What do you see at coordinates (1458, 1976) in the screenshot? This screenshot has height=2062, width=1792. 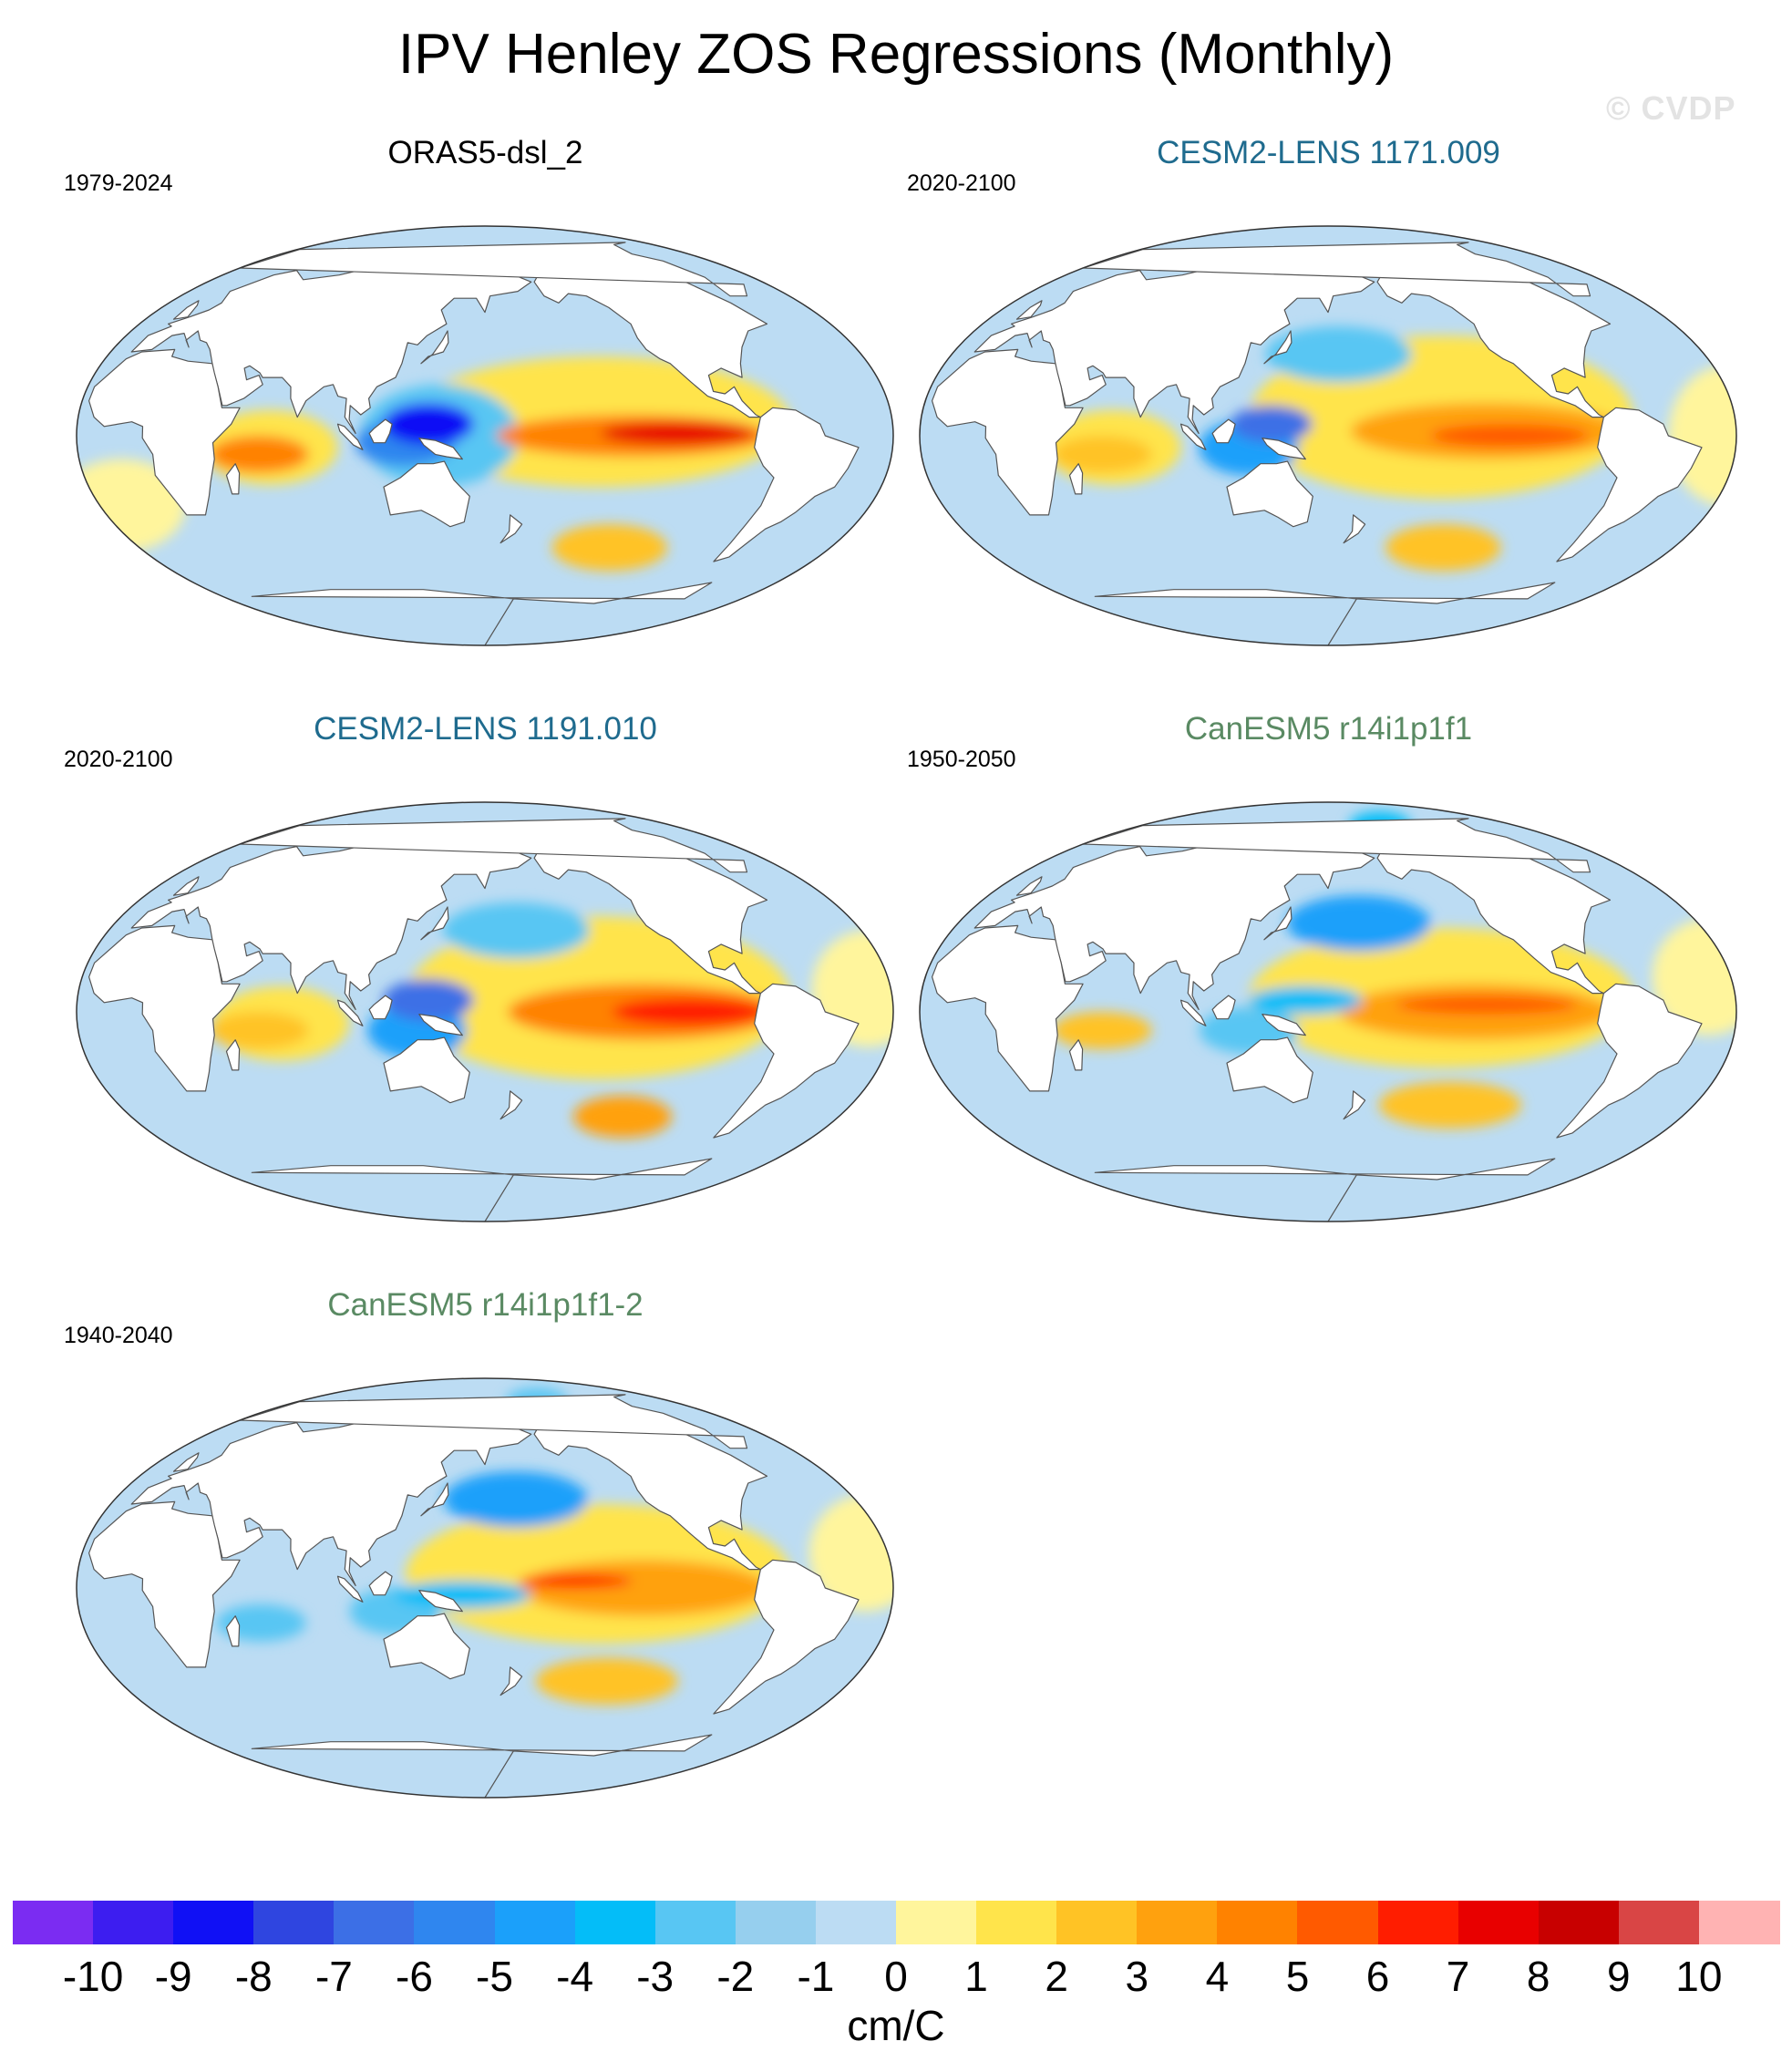 I see `colorbar-tick-label: 7` at bounding box center [1458, 1976].